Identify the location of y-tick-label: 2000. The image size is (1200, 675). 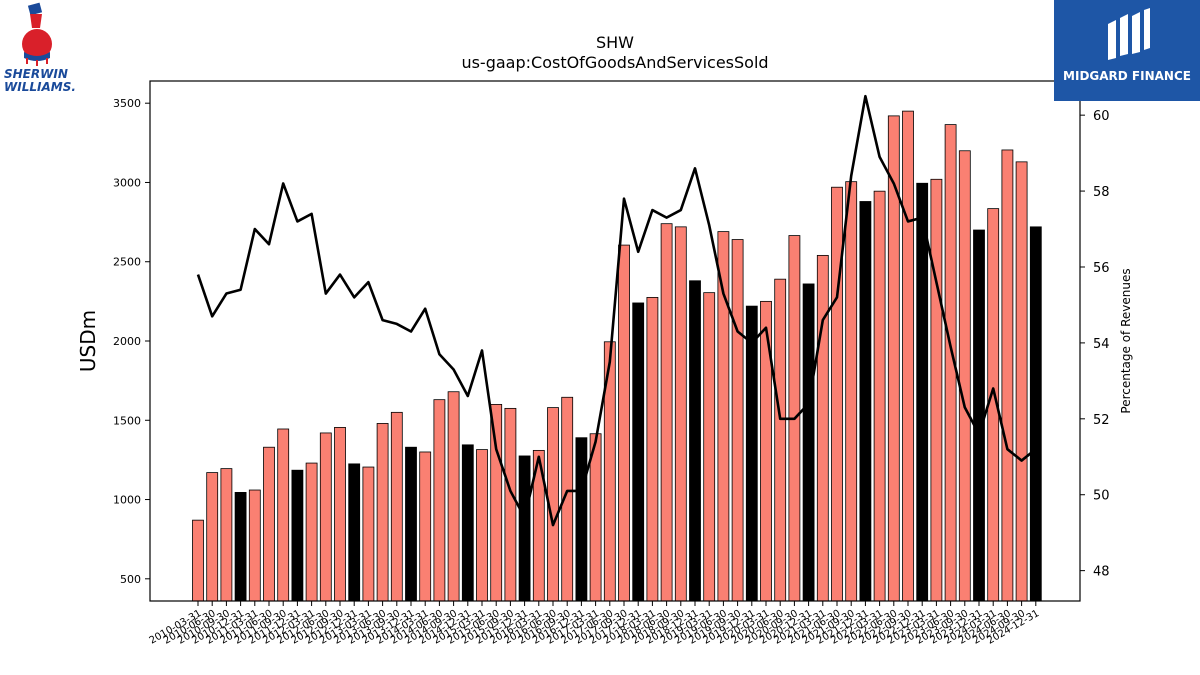
(127, 341).